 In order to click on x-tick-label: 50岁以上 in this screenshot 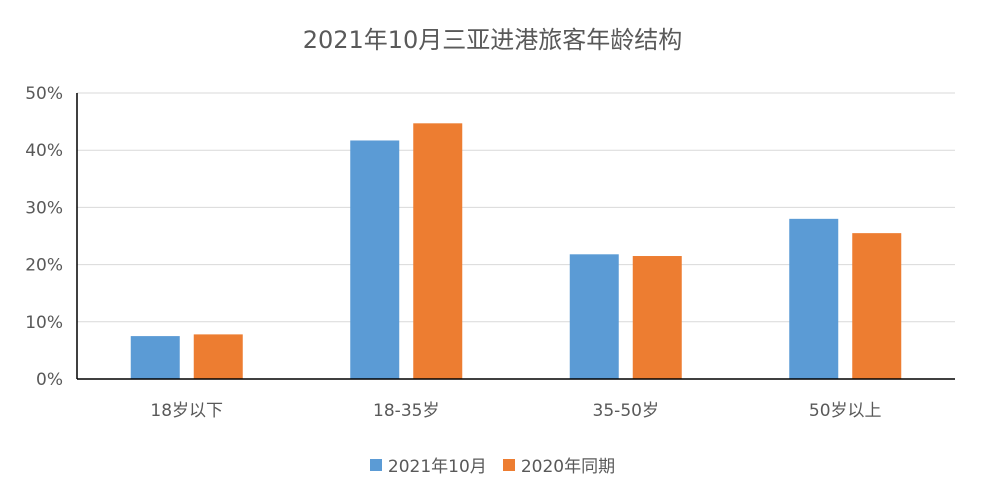, I will do `click(845, 411)`.